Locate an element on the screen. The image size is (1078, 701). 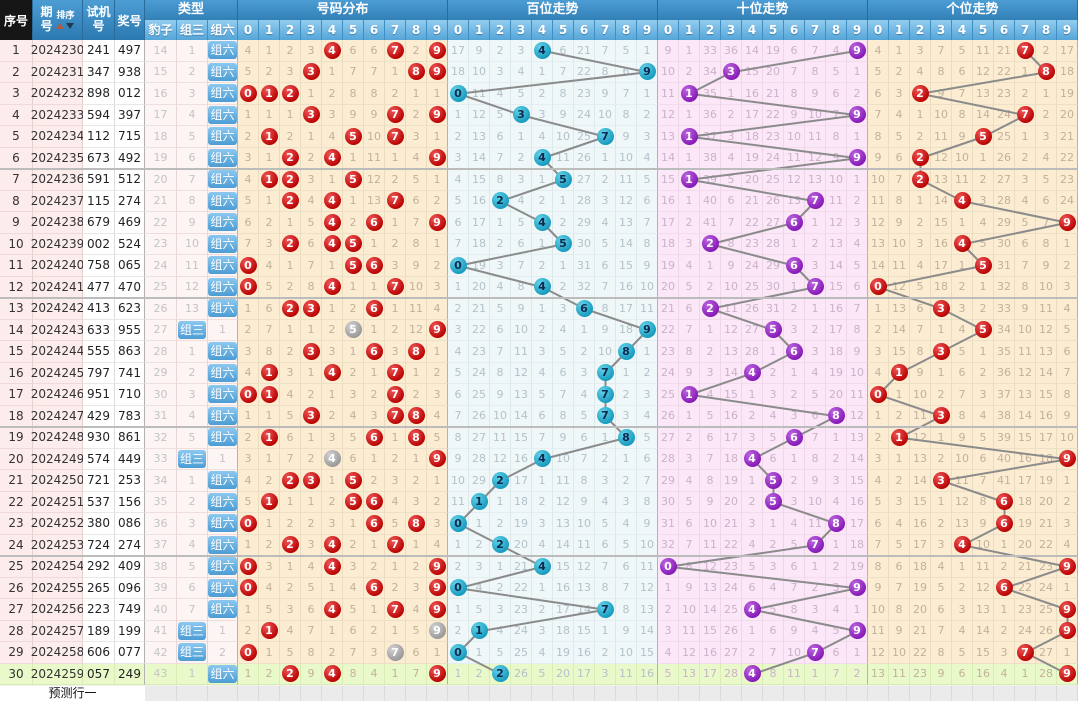
ge-cell: 1 is located at coordinates (1004, 610).